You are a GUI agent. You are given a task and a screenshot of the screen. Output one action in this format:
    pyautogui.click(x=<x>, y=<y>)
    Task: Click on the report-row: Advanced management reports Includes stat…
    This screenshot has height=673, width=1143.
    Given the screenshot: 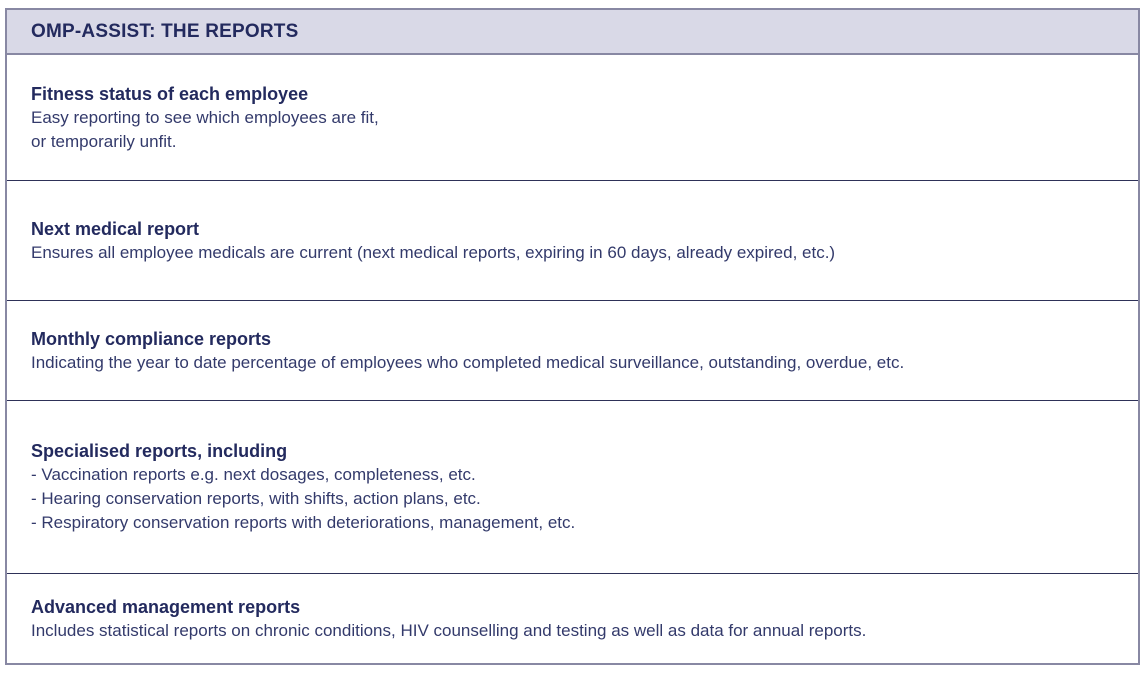 What is the action you would take?
    pyautogui.click(x=572, y=618)
    